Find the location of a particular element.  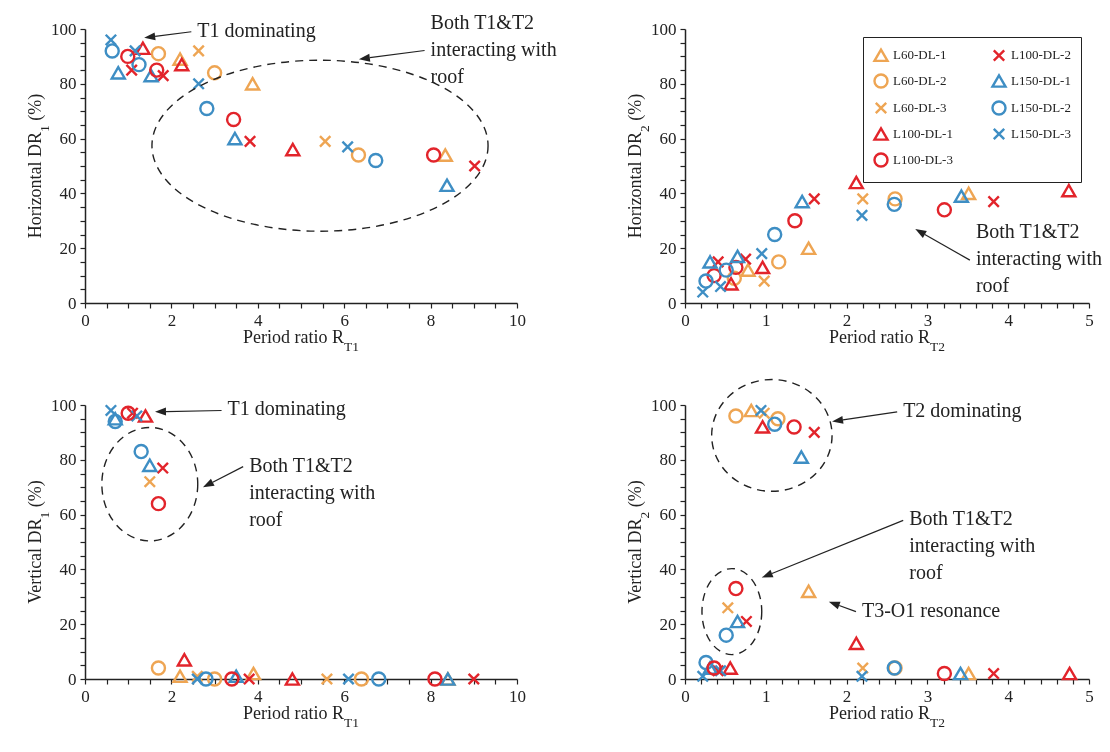

legend-label: L100-DL-3 is located at coordinates (923, 159).